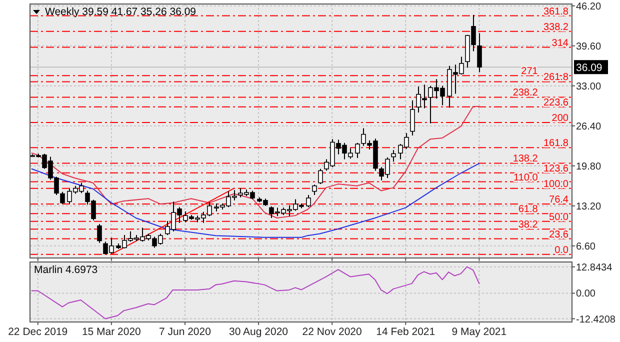 This screenshot has width=620, height=342. What do you see at coordinates (528, 225) in the screenshot?
I see `annotation: 38.2` at bounding box center [528, 225].